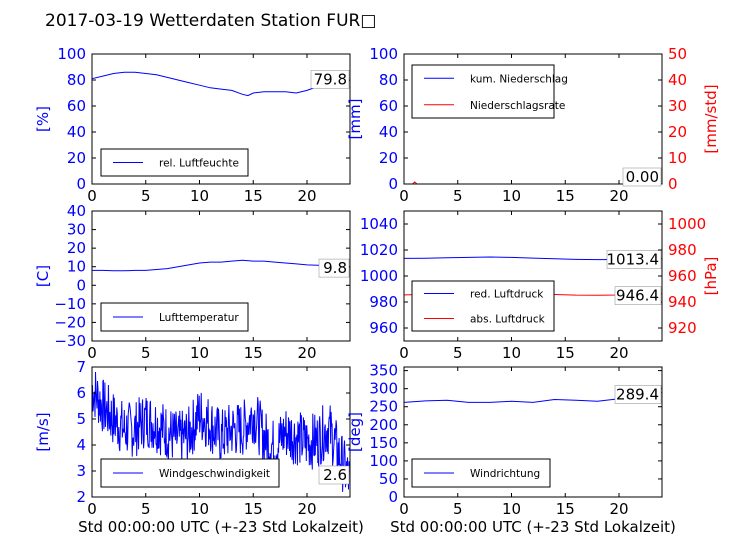  I want to click on y-tick-label: 6, so click(81, 393).